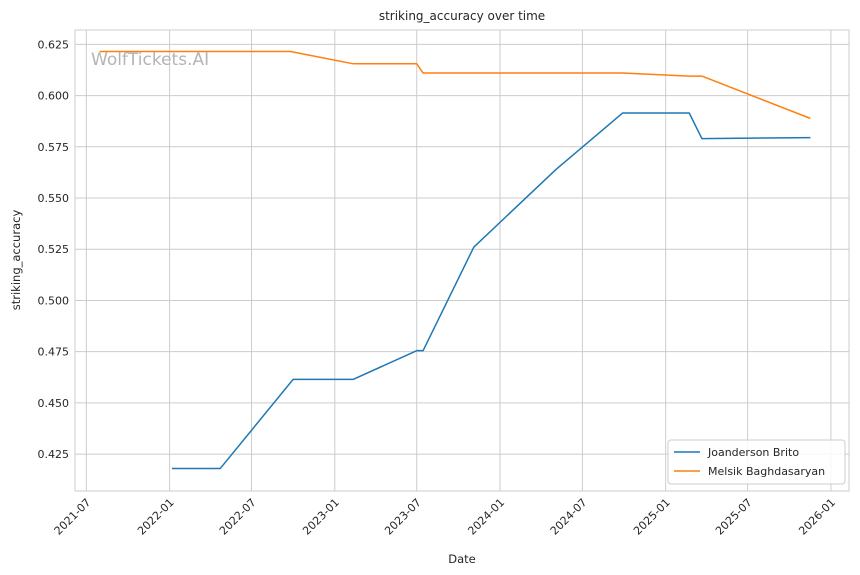 The width and height of the screenshot is (860, 575). Describe the element at coordinates (54, 96) in the screenshot. I see `y-tick-label: 0.600` at that location.